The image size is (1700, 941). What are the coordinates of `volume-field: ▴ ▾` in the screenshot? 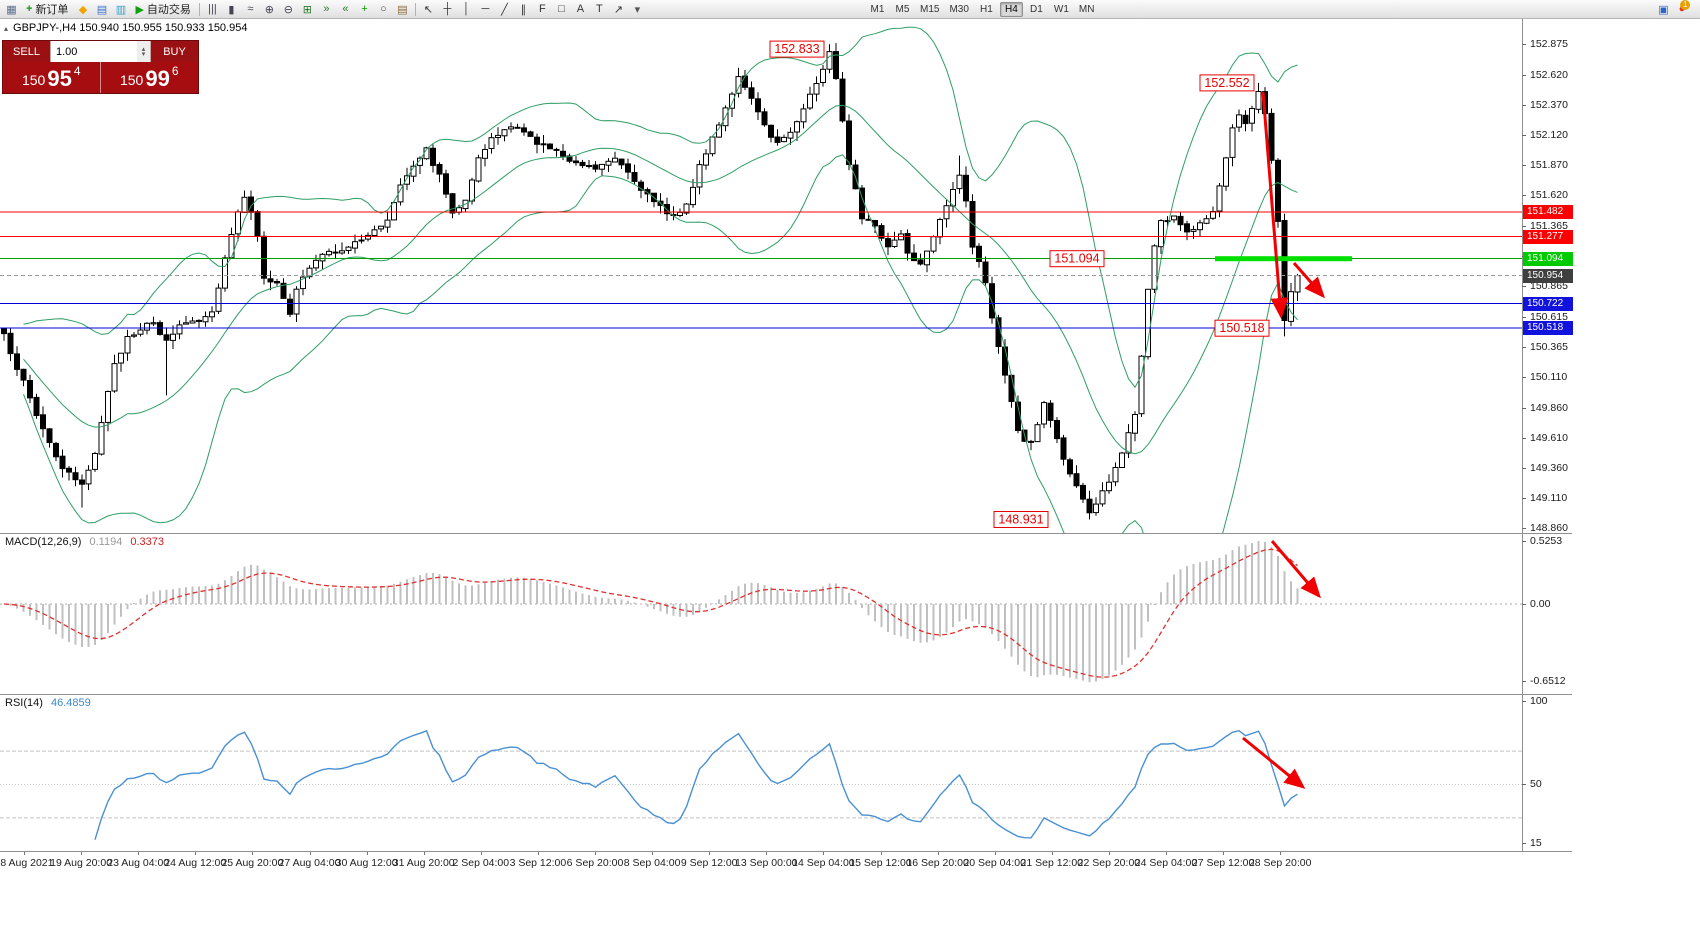 It's located at (100, 51).